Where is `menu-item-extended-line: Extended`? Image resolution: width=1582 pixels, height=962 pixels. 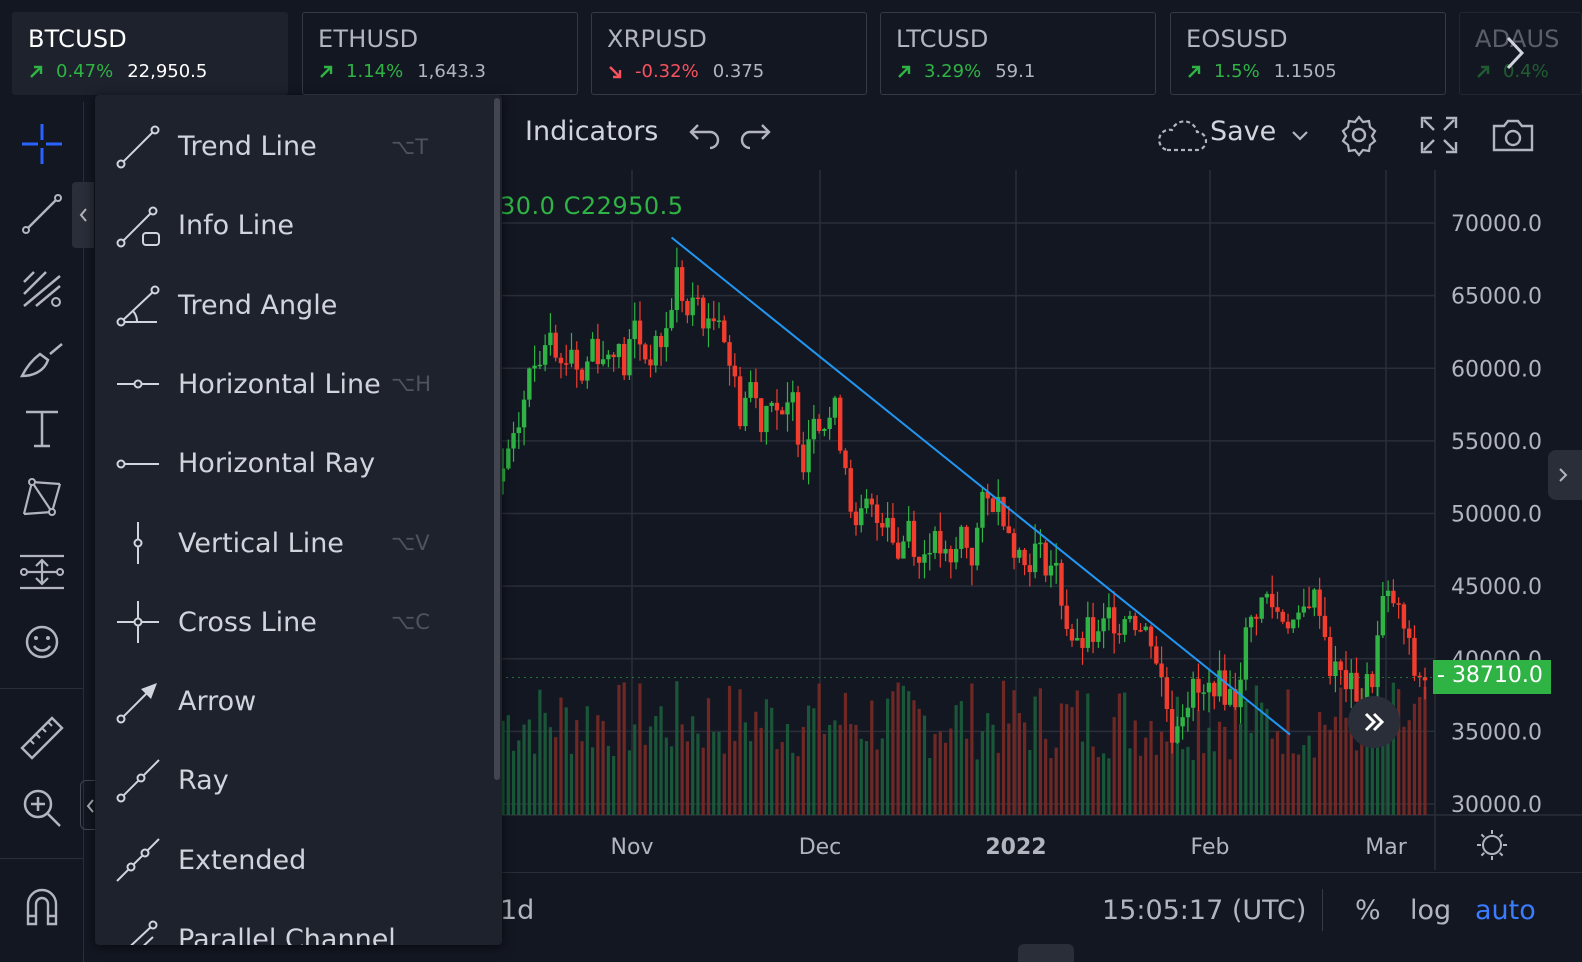
menu-item-extended-line: Extended is located at coordinates (292, 860).